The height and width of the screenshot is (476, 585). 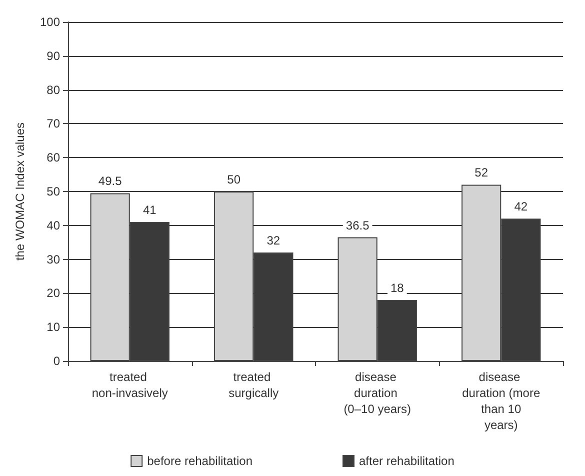 What do you see at coordinates (53, 259) in the screenshot?
I see `y-tick-label: 30` at bounding box center [53, 259].